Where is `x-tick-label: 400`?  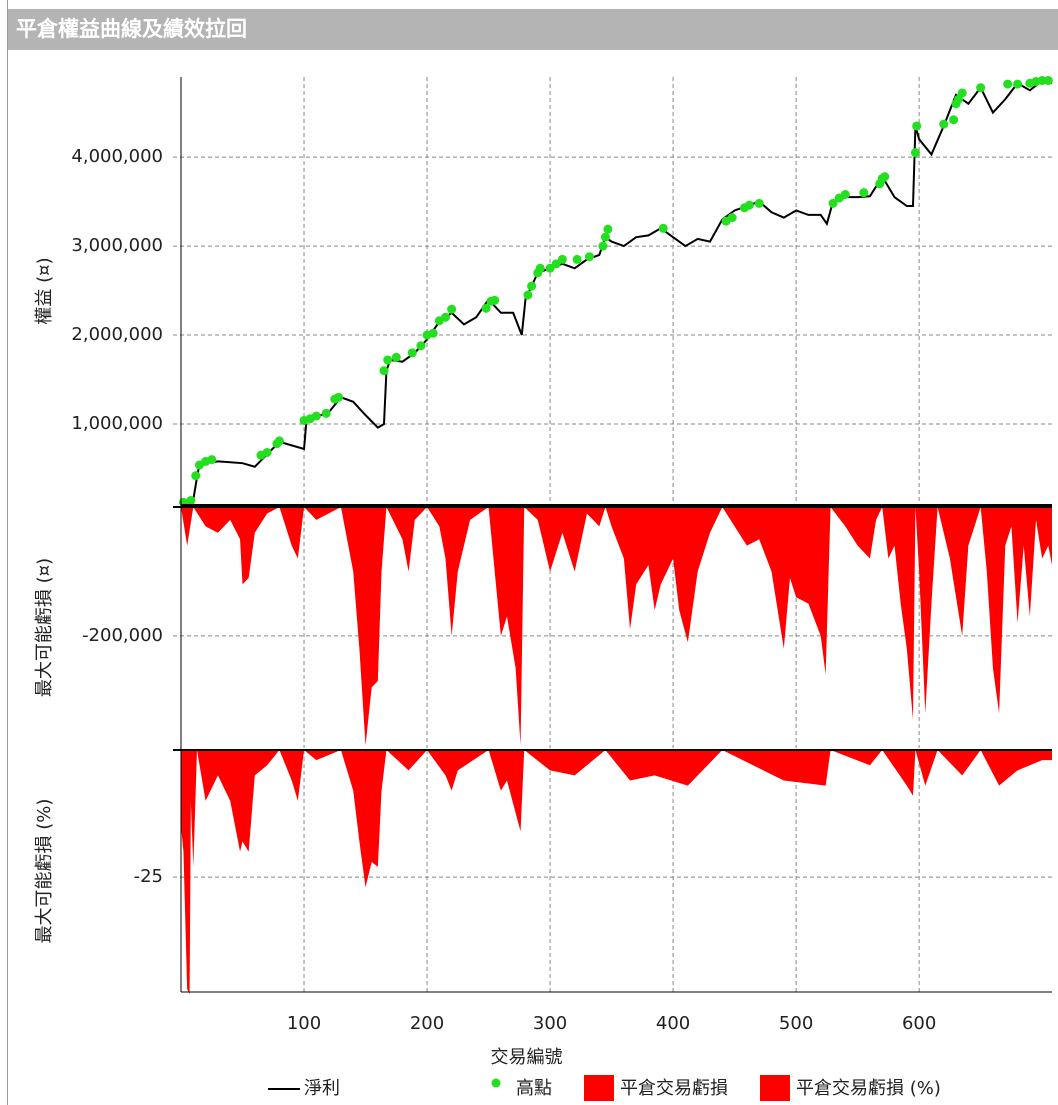
x-tick-label: 400 is located at coordinates (673, 1023).